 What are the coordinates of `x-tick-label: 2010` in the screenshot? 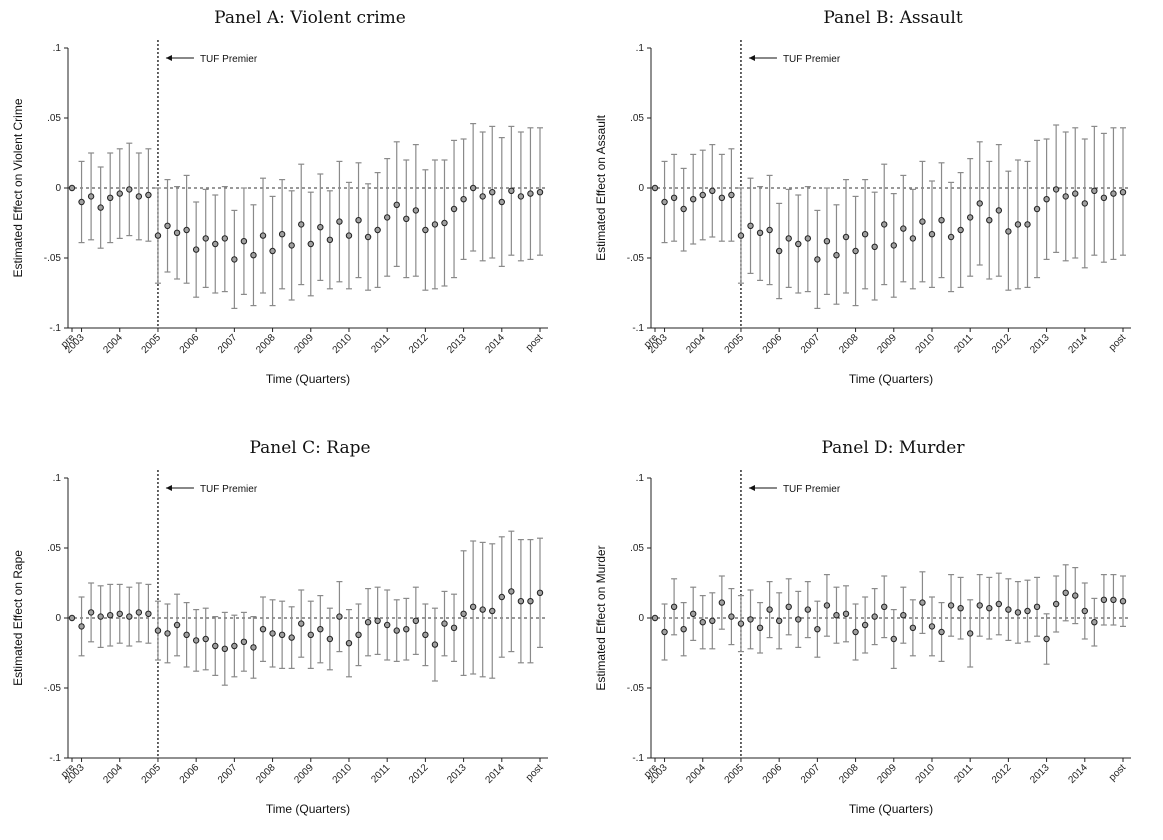 It's located at (926, 774).